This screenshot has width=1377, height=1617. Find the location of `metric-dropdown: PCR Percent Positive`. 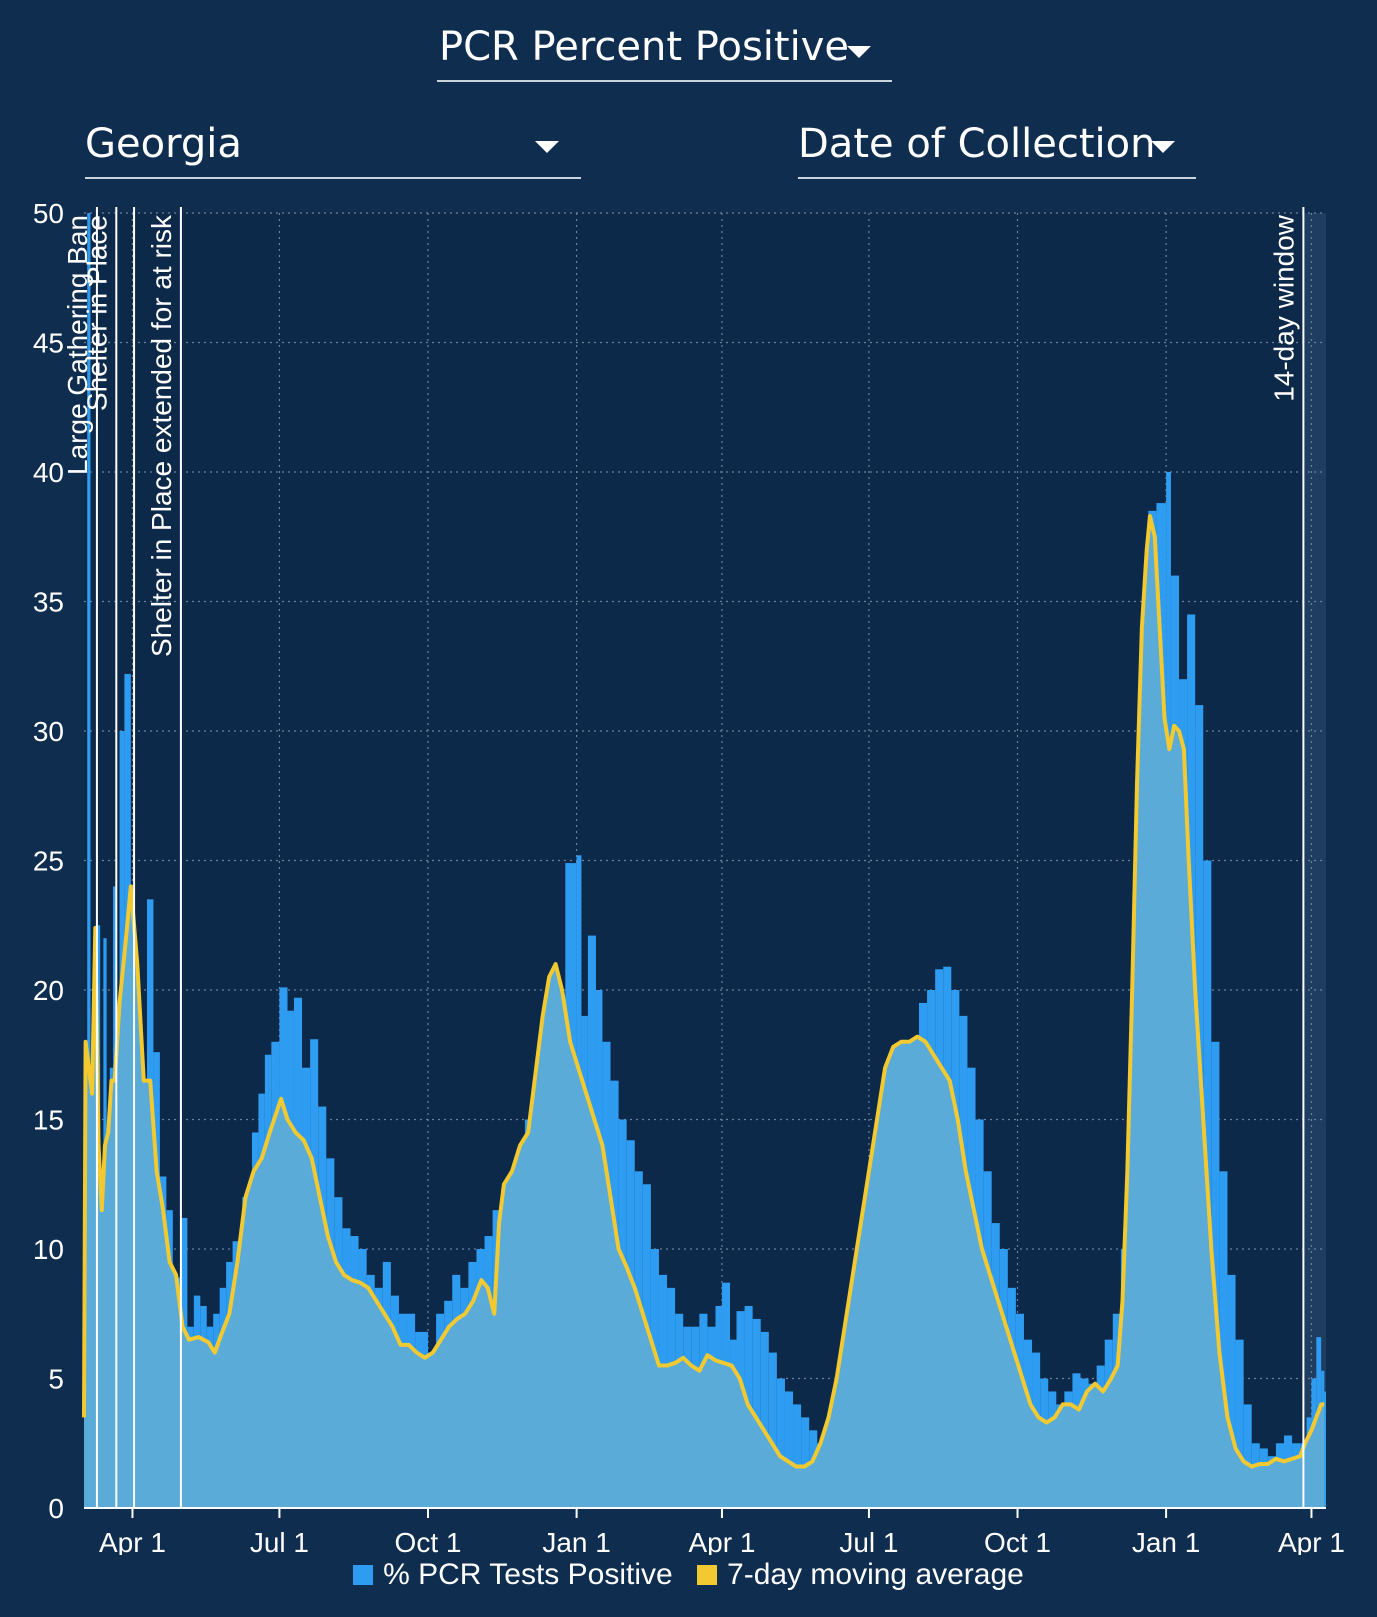

metric-dropdown: PCR Percent Positive is located at coordinates (664, 51).